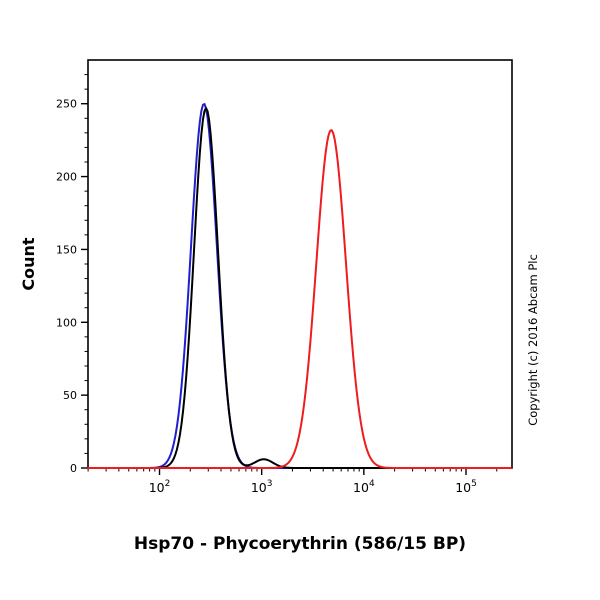 The height and width of the screenshot is (600, 600). What do you see at coordinates (73, 468) in the screenshot?
I see `y-tick-label: 0` at bounding box center [73, 468].